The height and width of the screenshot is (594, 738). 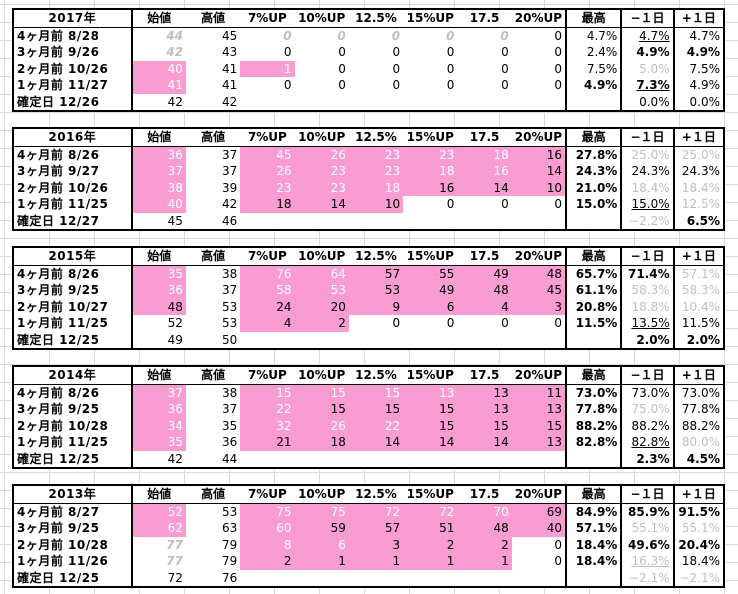 What do you see at coordinates (430, 375) in the screenshot?
I see `column-header: 15%UP` at bounding box center [430, 375].